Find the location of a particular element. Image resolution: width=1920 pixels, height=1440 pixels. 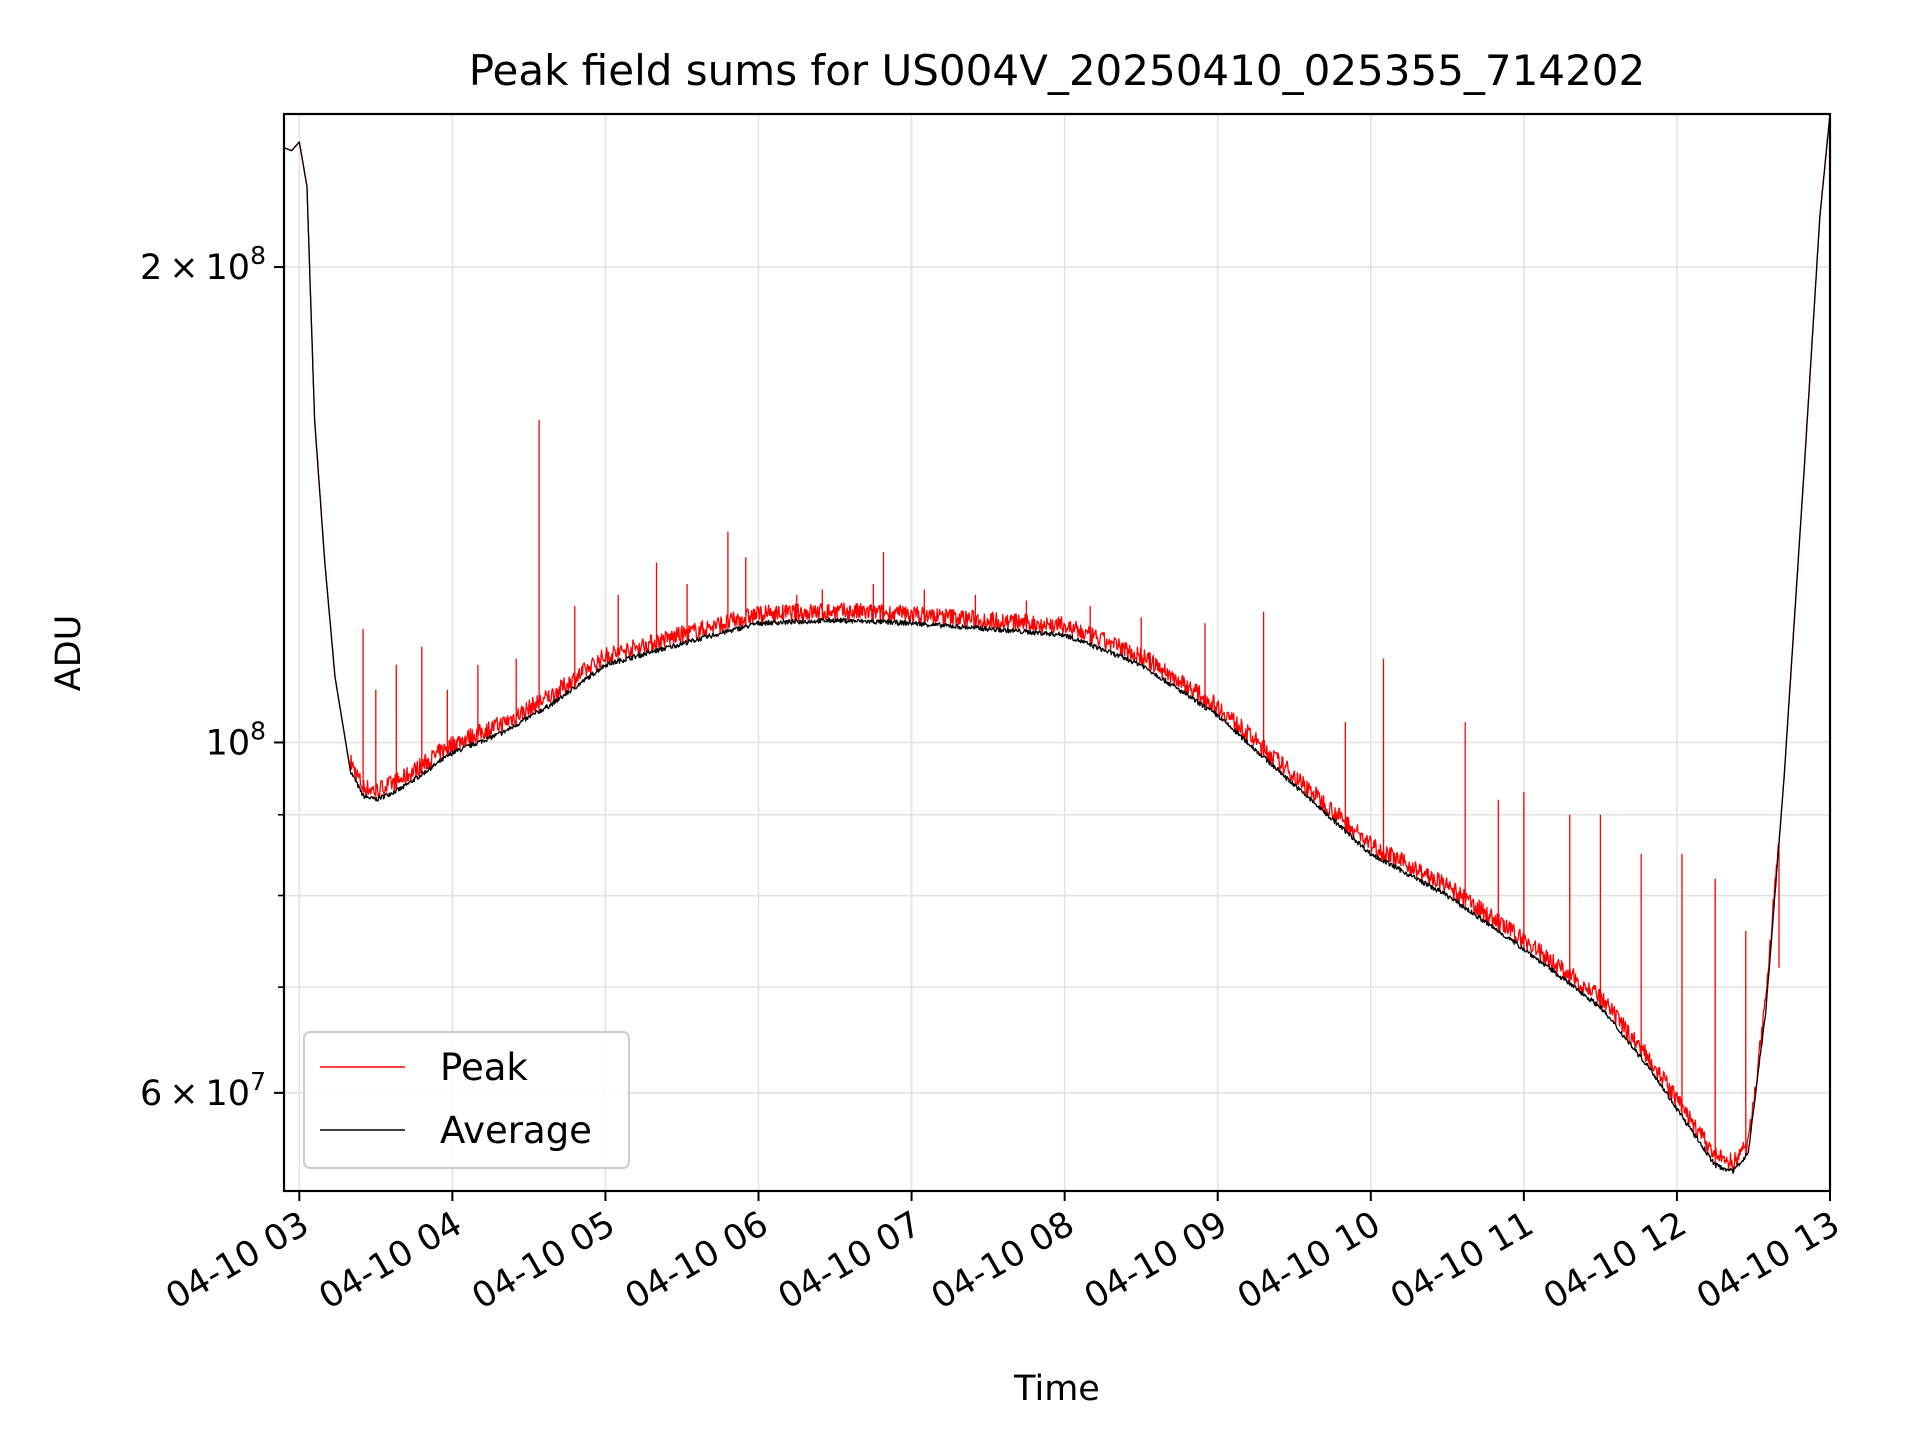

y-axis: 6 × 107 108 2 × 108 is located at coordinates (212, 677).